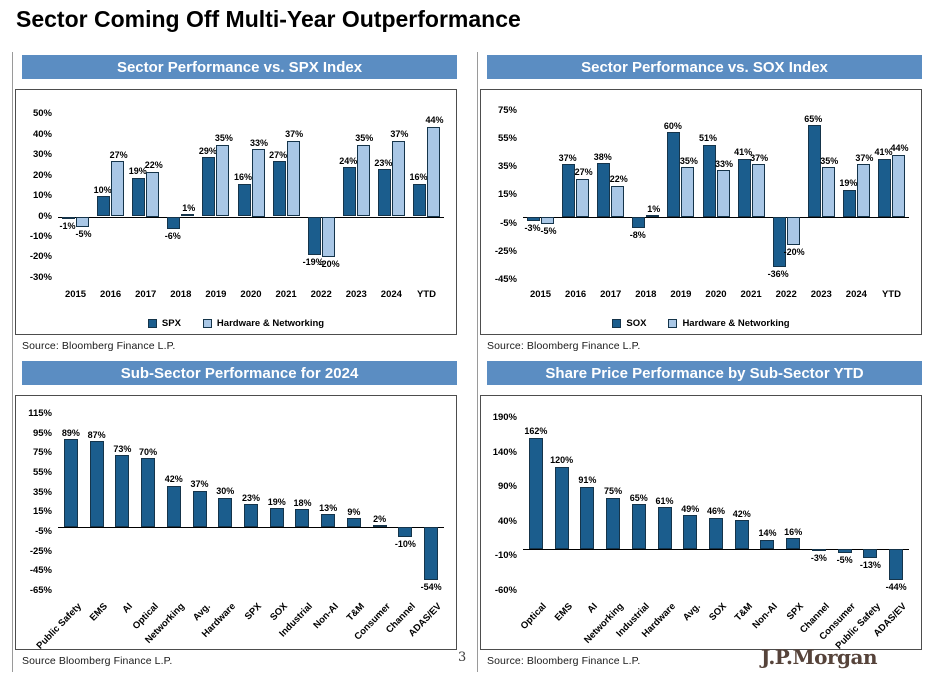 This screenshot has width=931, height=675. Describe the element at coordinates (844, 559) in the screenshot. I see `bar-value-label: -5%` at that location.